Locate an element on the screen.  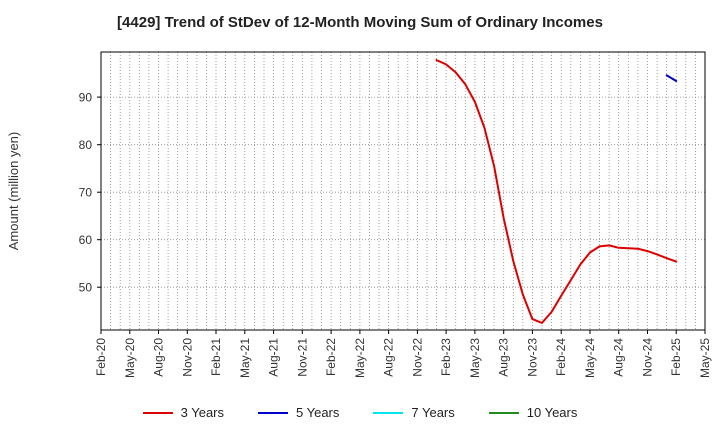
x-tick-label: May-21 is located at coordinates (245, 358).